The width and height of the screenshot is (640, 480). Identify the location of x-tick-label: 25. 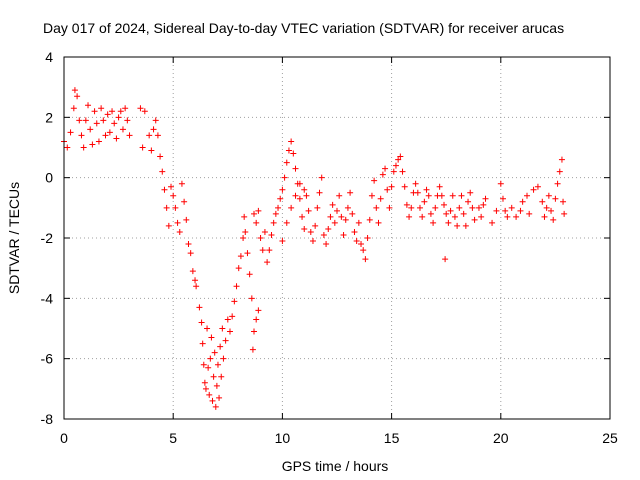
(610, 438).